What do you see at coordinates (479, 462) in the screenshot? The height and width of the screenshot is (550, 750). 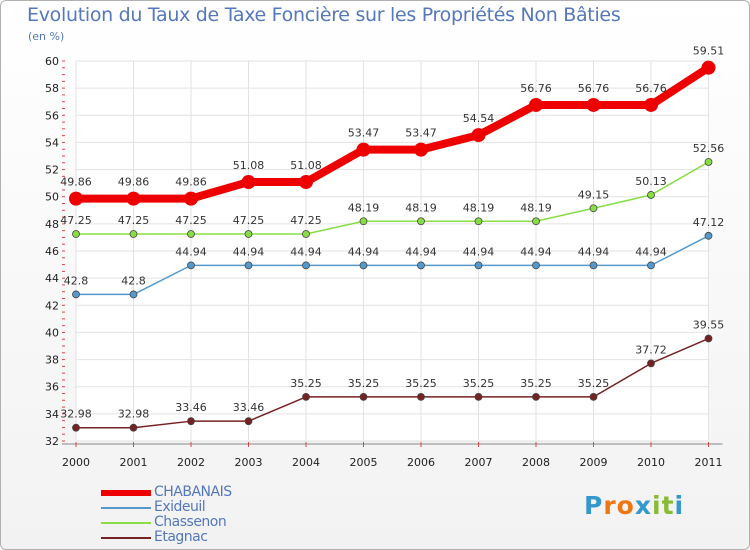 I see `x-tick-label: 2007` at bounding box center [479, 462].